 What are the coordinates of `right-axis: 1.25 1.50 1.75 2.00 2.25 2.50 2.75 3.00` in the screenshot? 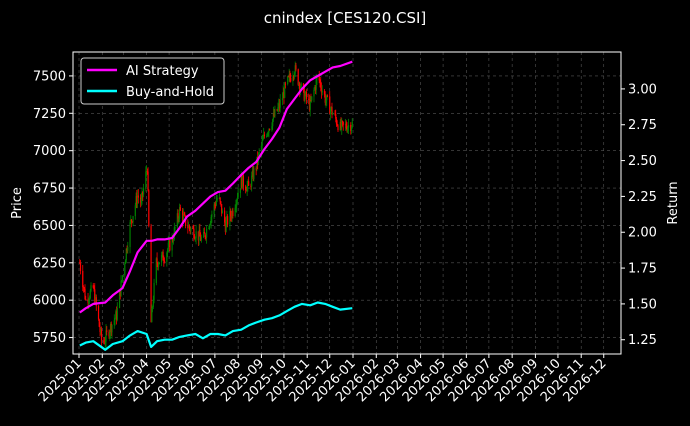 It's located at (639, 215).